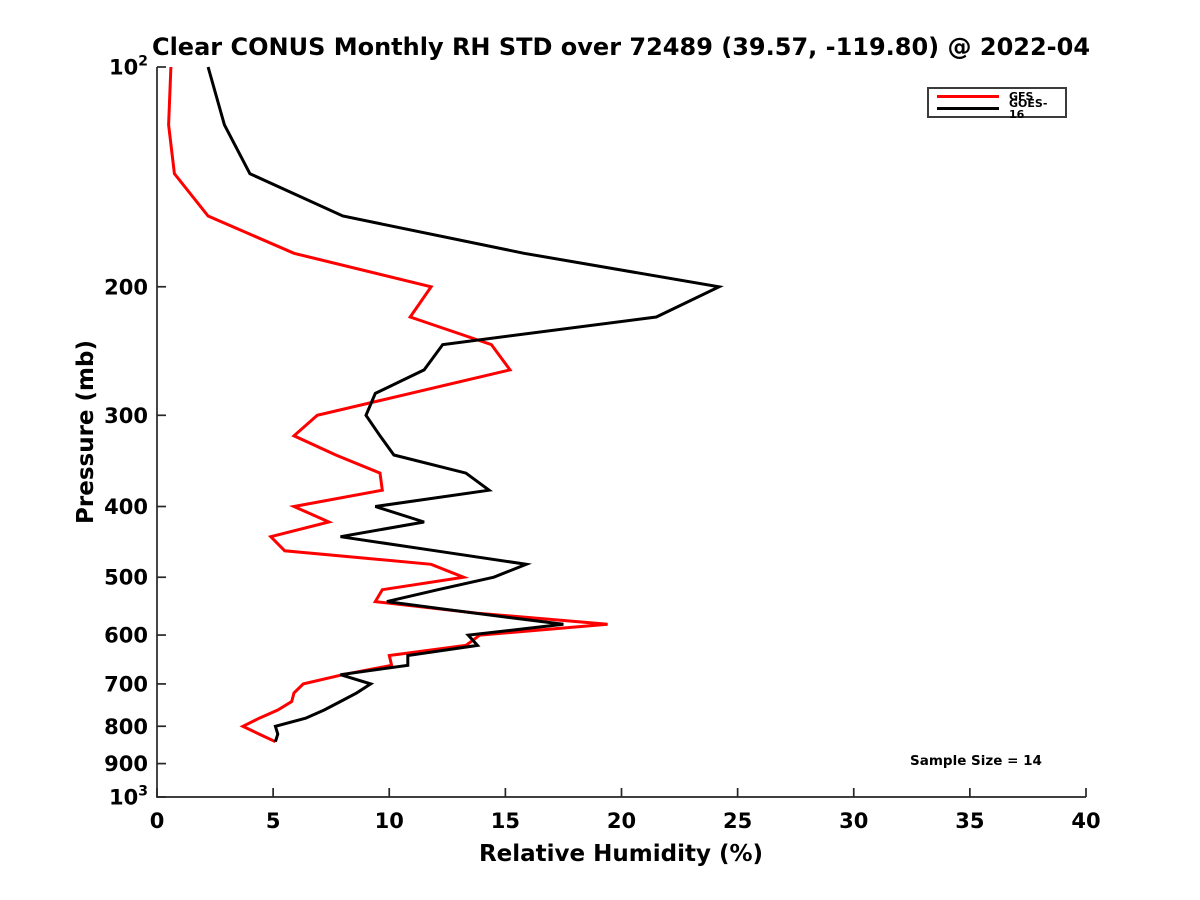 This screenshot has width=1200, height=900. What do you see at coordinates (126, 684) in the screenshot?
I see `y-tick-label: 700` at bounding box center [126, 684].